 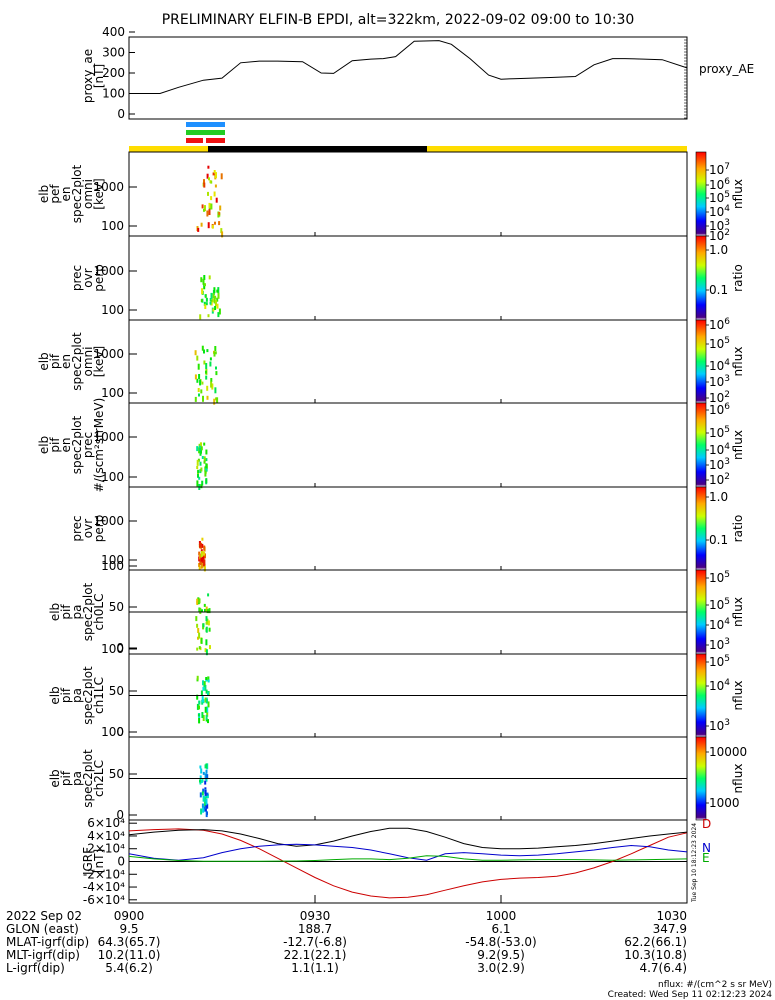 What do you see at coordinates (728, 752) in the screenshot?
I see `colorbar-tick-label: 10000` at bounding box center [728, 752].